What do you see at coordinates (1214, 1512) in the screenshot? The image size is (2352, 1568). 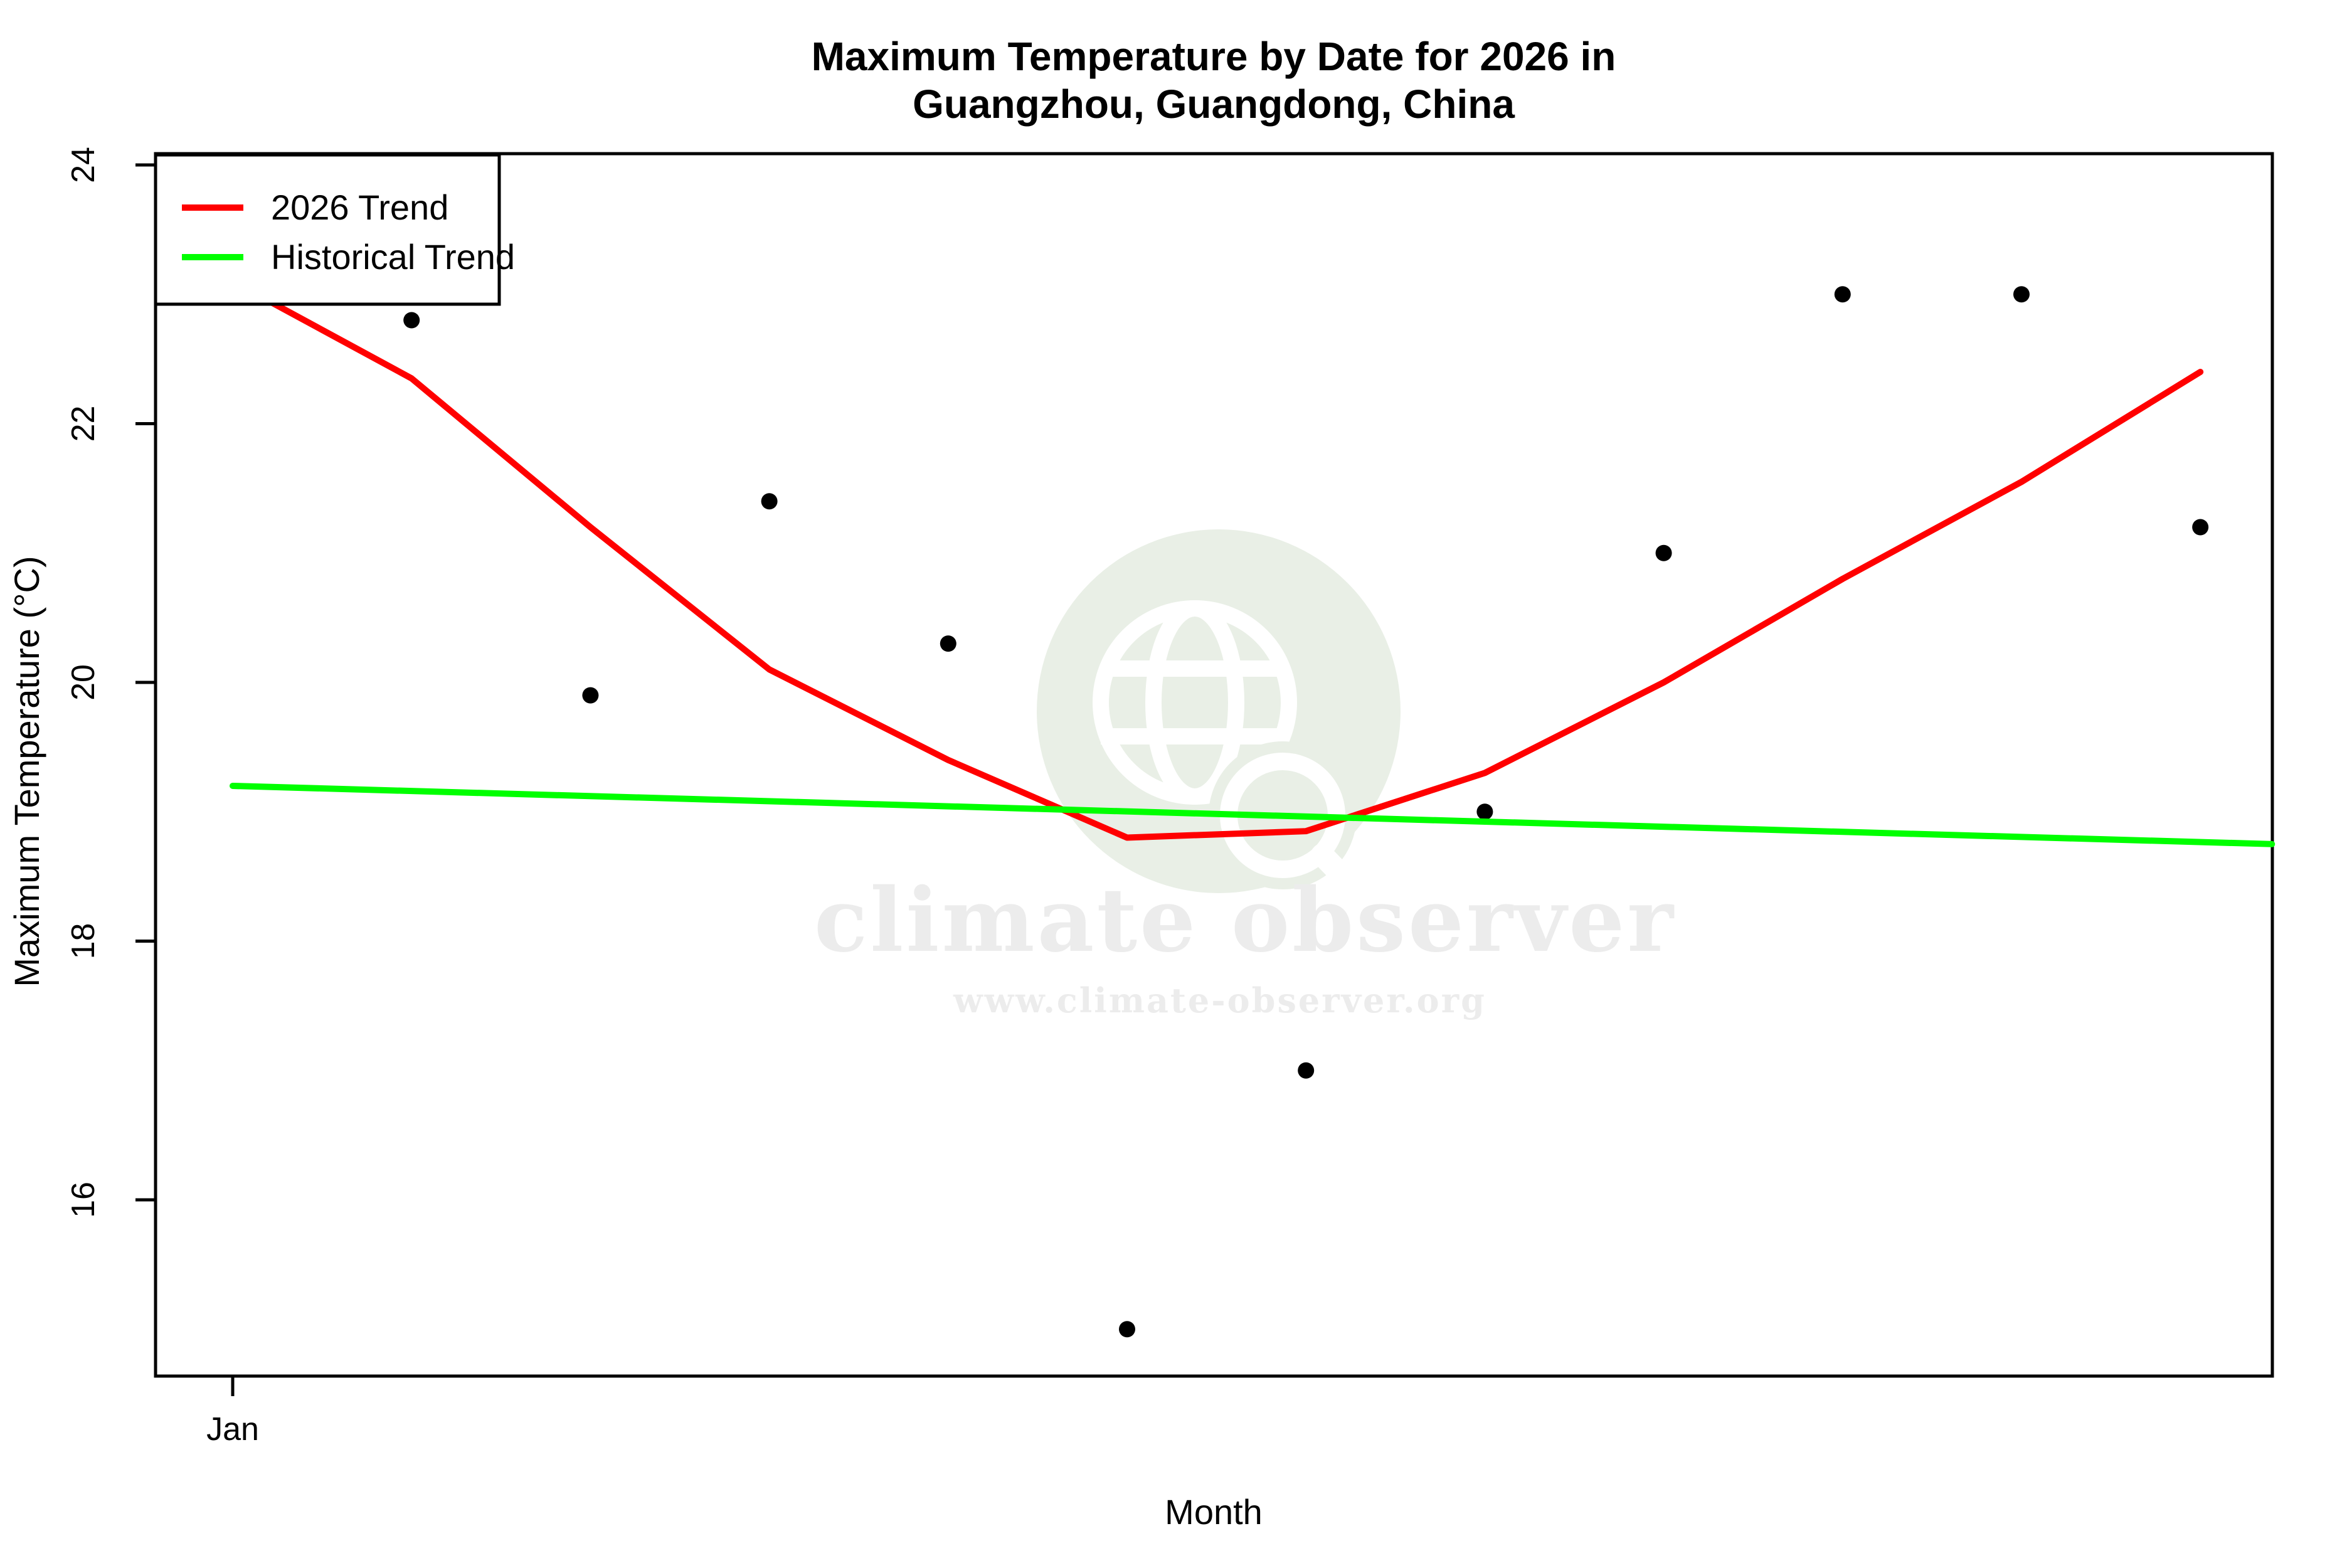 I see `x-axis-label: Month` at bounding box center [1214, 1512].